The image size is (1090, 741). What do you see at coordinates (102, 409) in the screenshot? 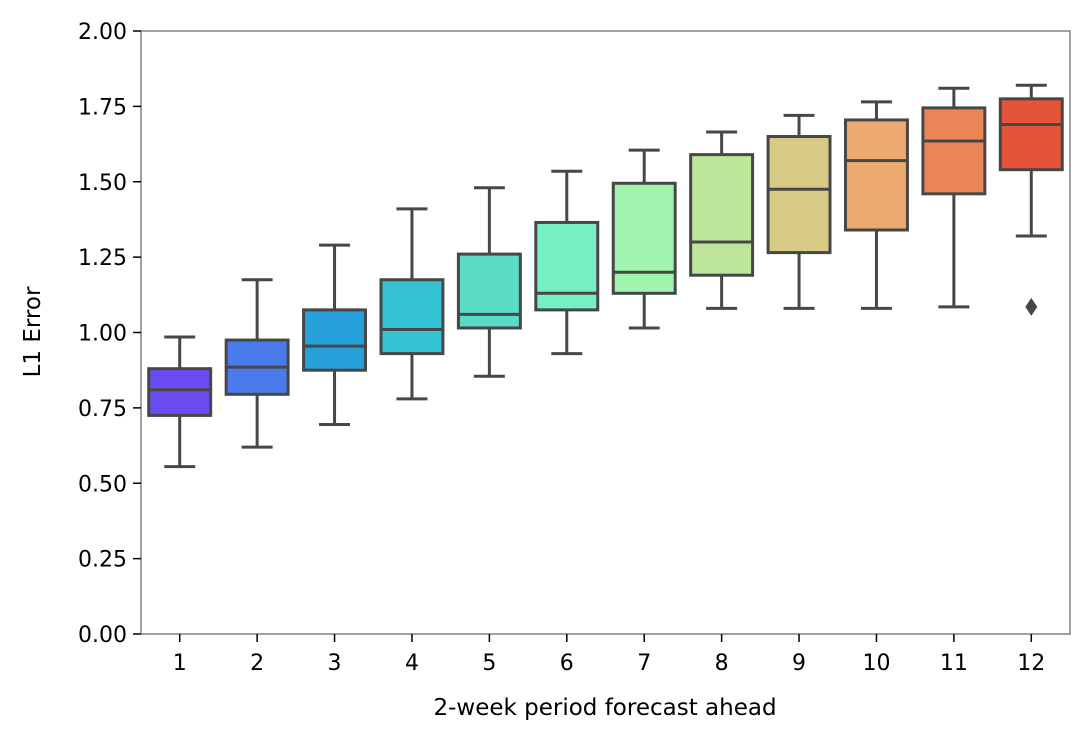
I see `y-tick-label: 0.75` at bounding box center [102, 409].